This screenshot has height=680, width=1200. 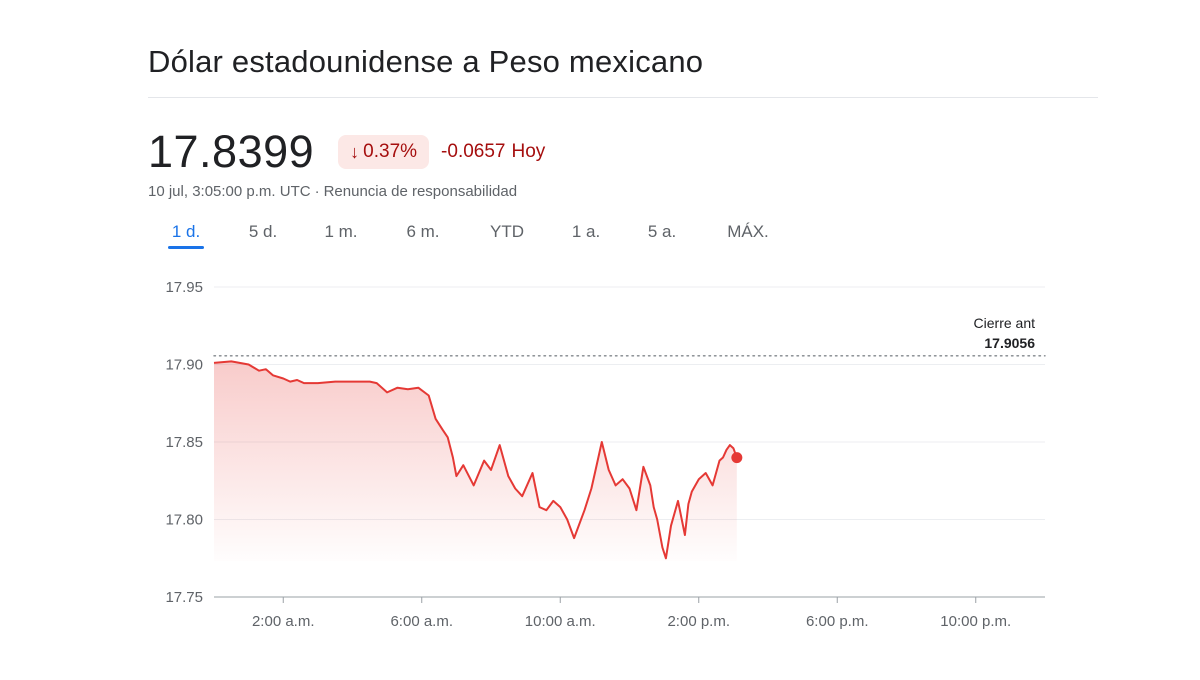 I want to click on y-tick-label: 17.75, so click(x=184, y=597).